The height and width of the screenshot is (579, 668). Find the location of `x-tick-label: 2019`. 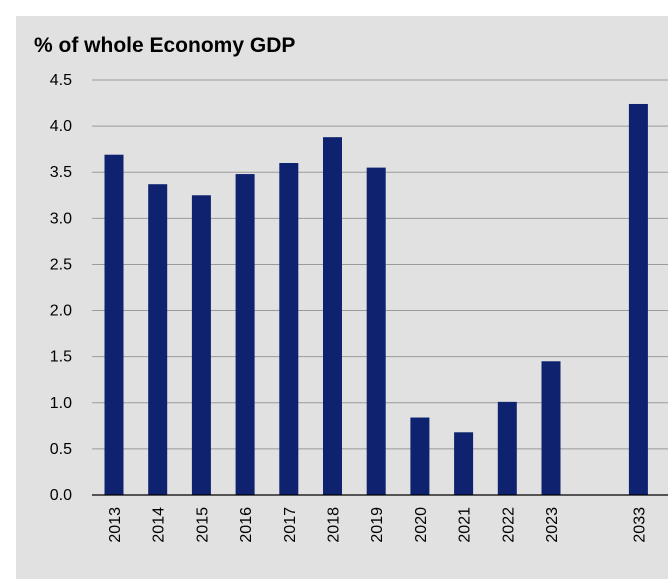

x-tick-label: 2019 is located at coordinates (377, 525).